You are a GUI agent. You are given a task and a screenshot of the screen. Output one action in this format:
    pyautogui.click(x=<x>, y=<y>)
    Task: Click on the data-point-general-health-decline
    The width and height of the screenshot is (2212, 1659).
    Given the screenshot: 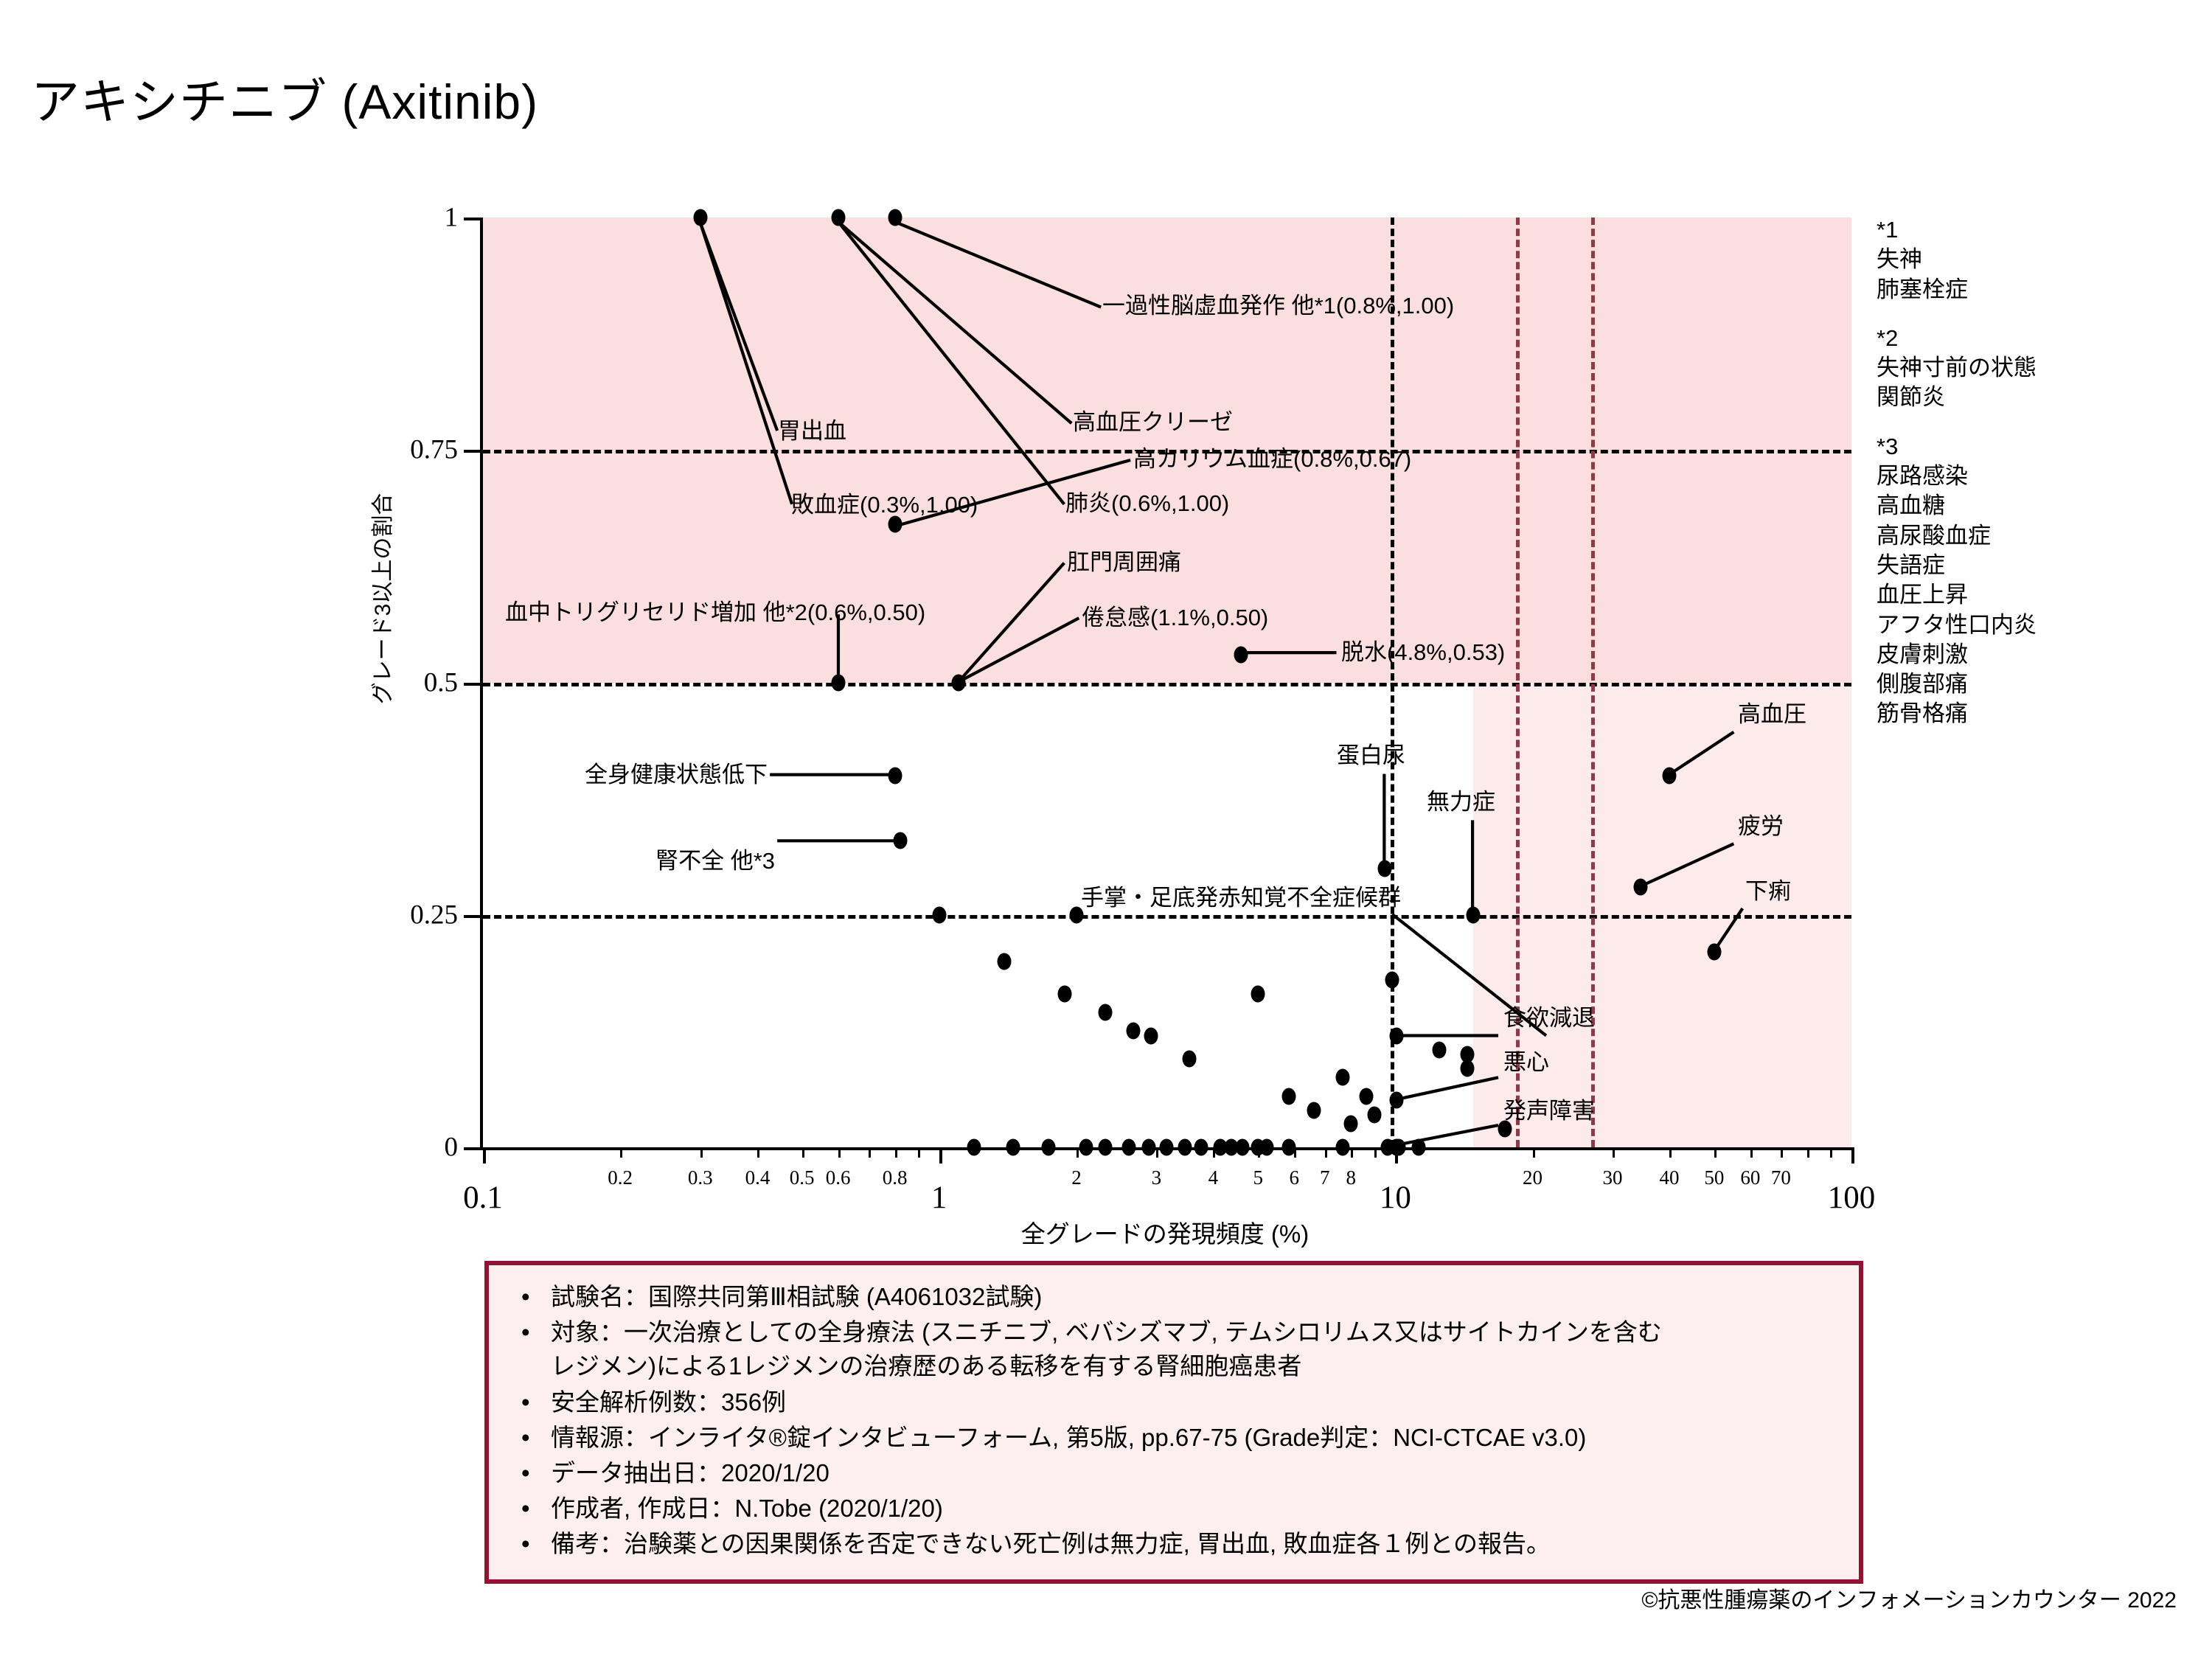 What is the action you would take?
    pyautogui.click(x=895, y=776)
    